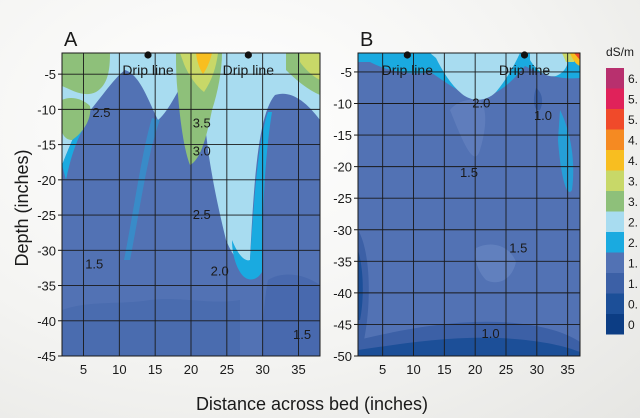 The width and height of the screenshot is (640, 418). What do you see at coordinates (342, 104) in the screenshot?
I see `panel-b-y-tick-label: -10` at bounding box center [342, 104].